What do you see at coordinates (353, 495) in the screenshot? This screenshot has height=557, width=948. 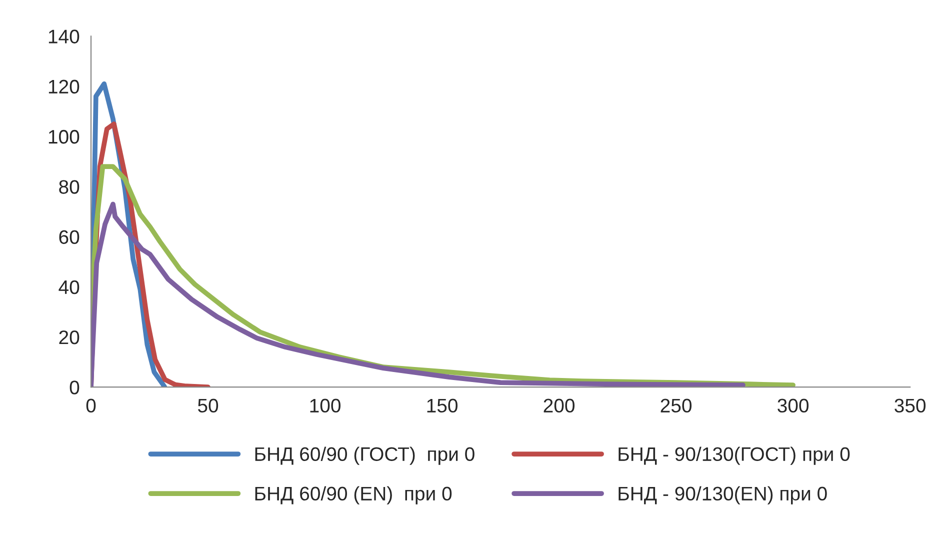 I see `legend-label: БНД 60/90 (EN) при 0` at bounding box center [353, 495].